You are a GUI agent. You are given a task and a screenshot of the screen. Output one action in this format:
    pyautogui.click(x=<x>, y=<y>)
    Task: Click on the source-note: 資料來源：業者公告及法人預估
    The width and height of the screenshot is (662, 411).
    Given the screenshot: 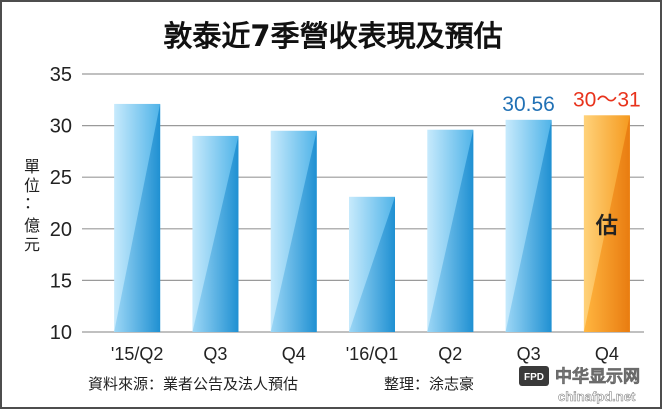 What is the action you would take?
    pyautogui.click(x=193, y=384)
    